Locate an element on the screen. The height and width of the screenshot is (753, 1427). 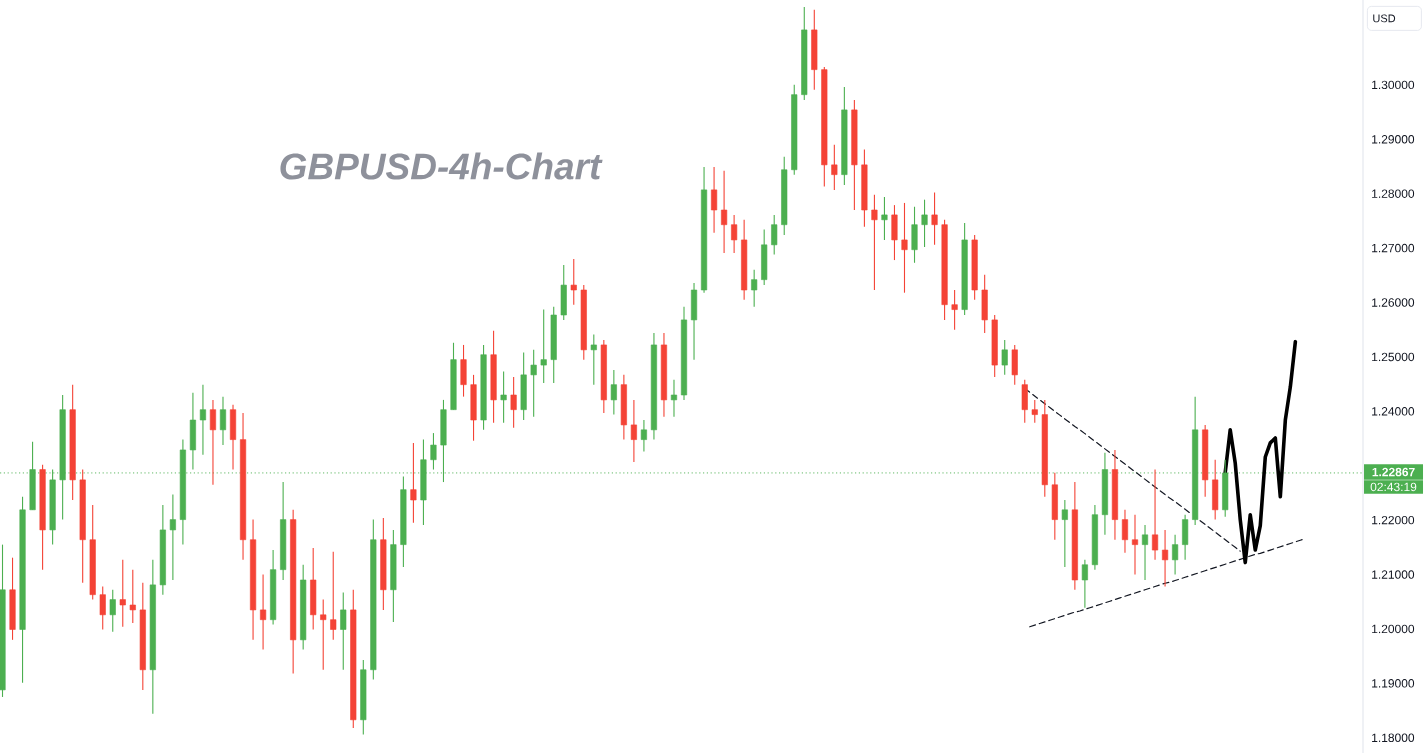
y-tick-label: 1.19000 is located at coordinates (1393, 683).